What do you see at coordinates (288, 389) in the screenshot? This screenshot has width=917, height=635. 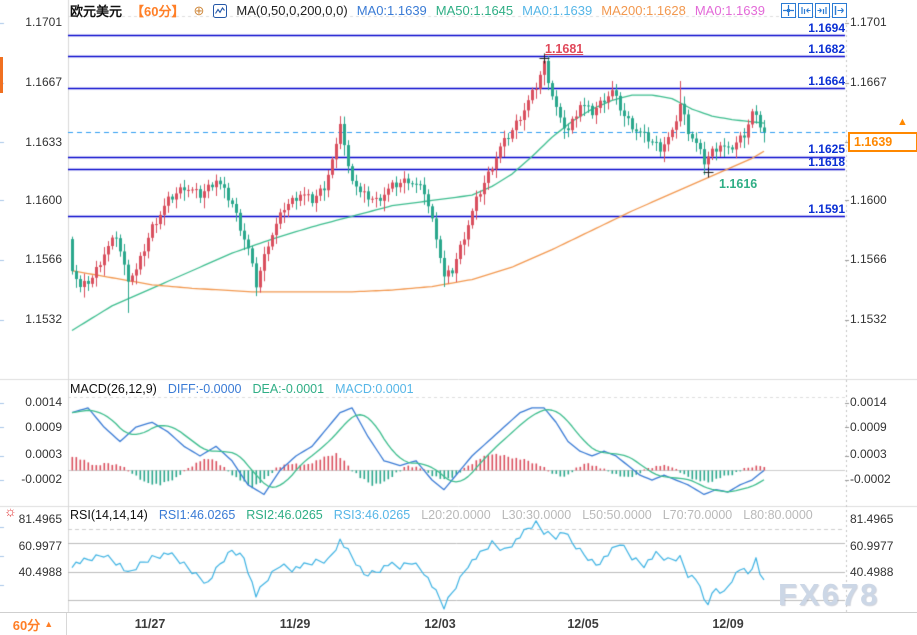 I see `macd-dea-value: DEA:-0.0001` at bounding box center [288, 389].